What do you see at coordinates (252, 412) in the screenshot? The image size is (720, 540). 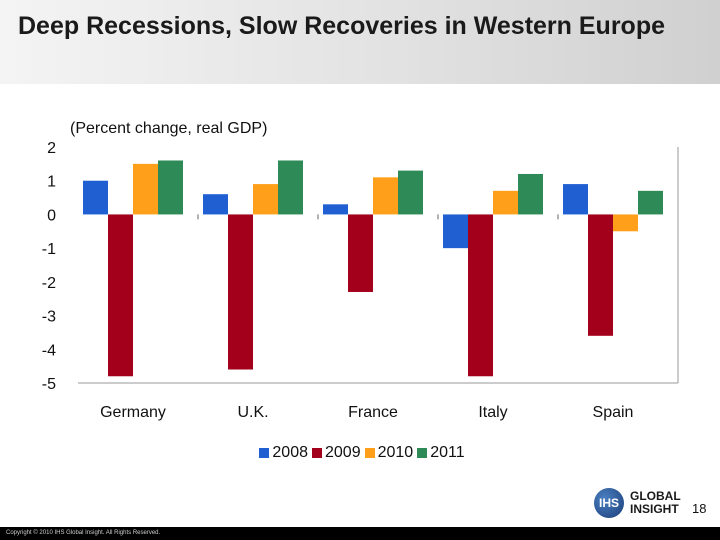 I see `x-category-label: U.K.` at bounding box center [252, 412].